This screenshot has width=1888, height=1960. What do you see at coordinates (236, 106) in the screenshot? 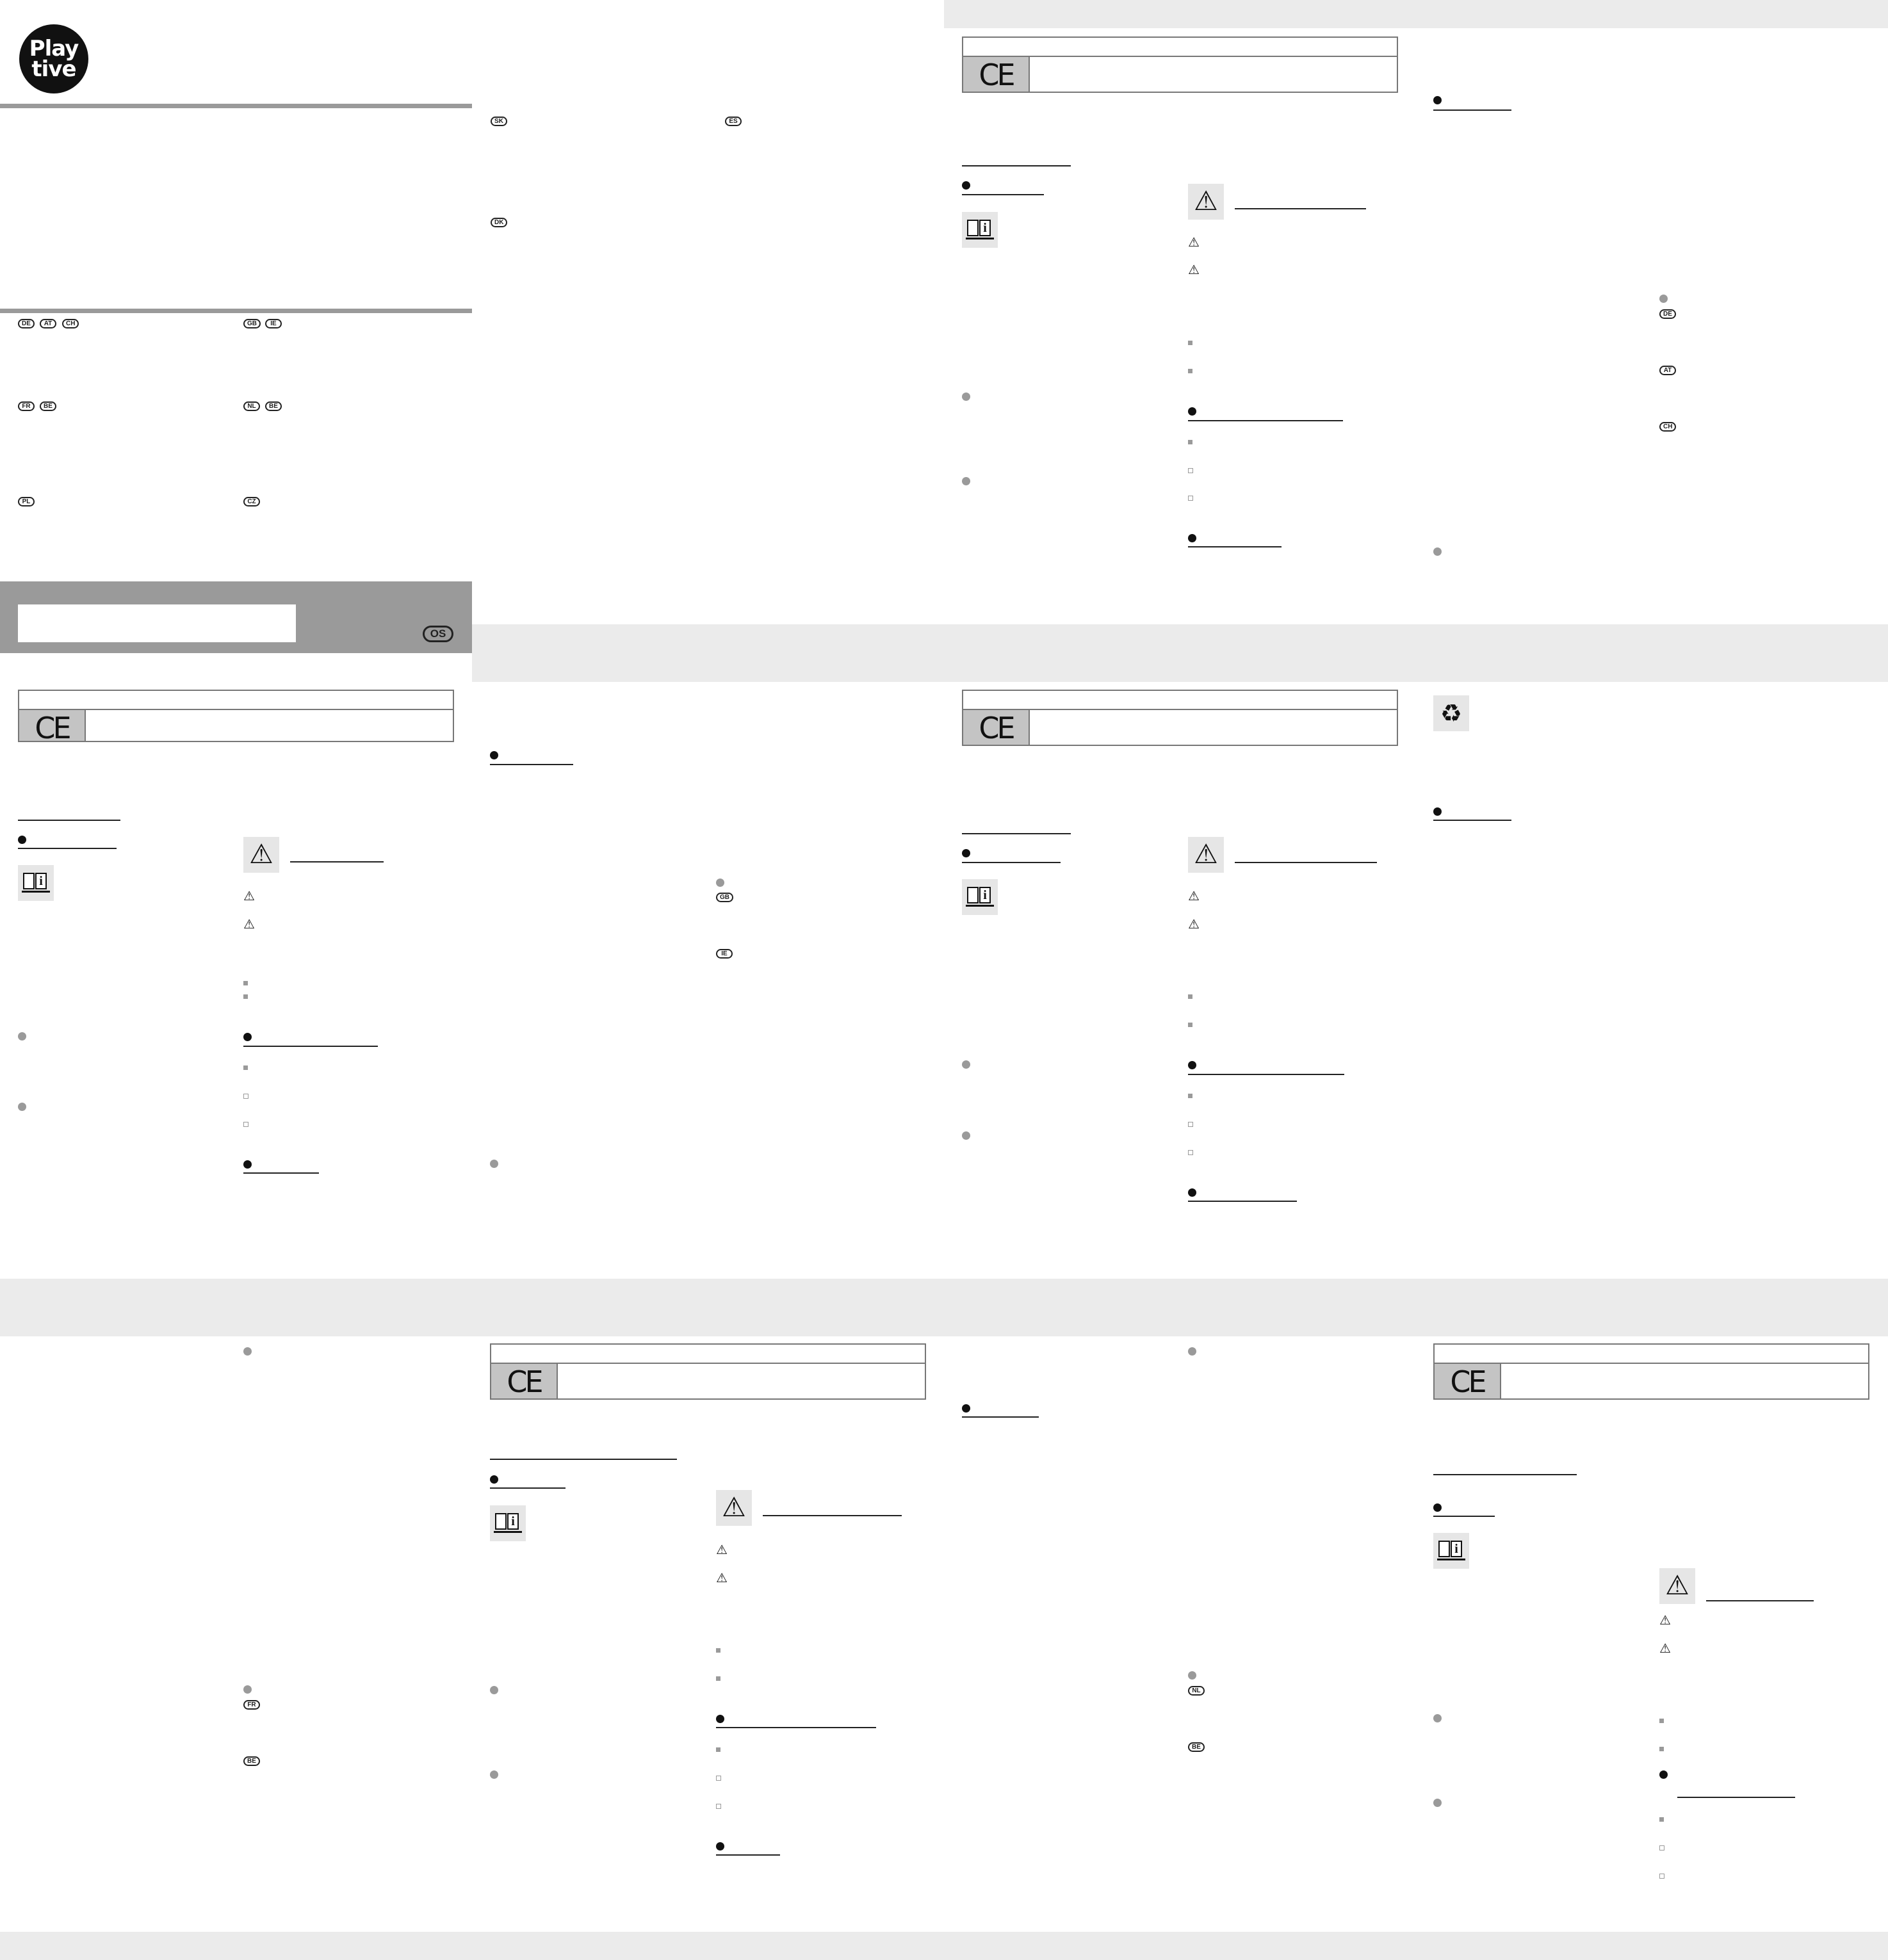
I see `cover-rule-top` at bounding box center [236, 106].